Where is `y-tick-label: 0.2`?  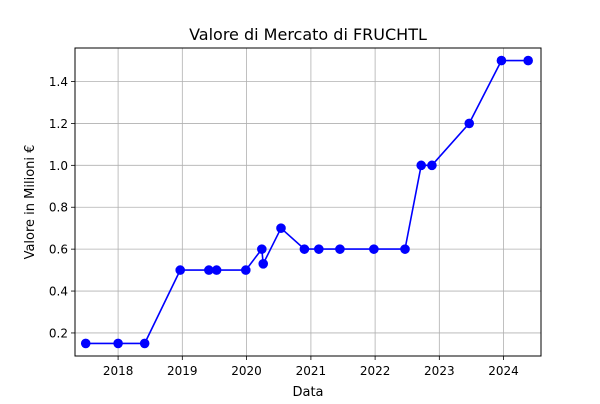
y-tick-label: 0.2 is located at coordinates (58, 333).